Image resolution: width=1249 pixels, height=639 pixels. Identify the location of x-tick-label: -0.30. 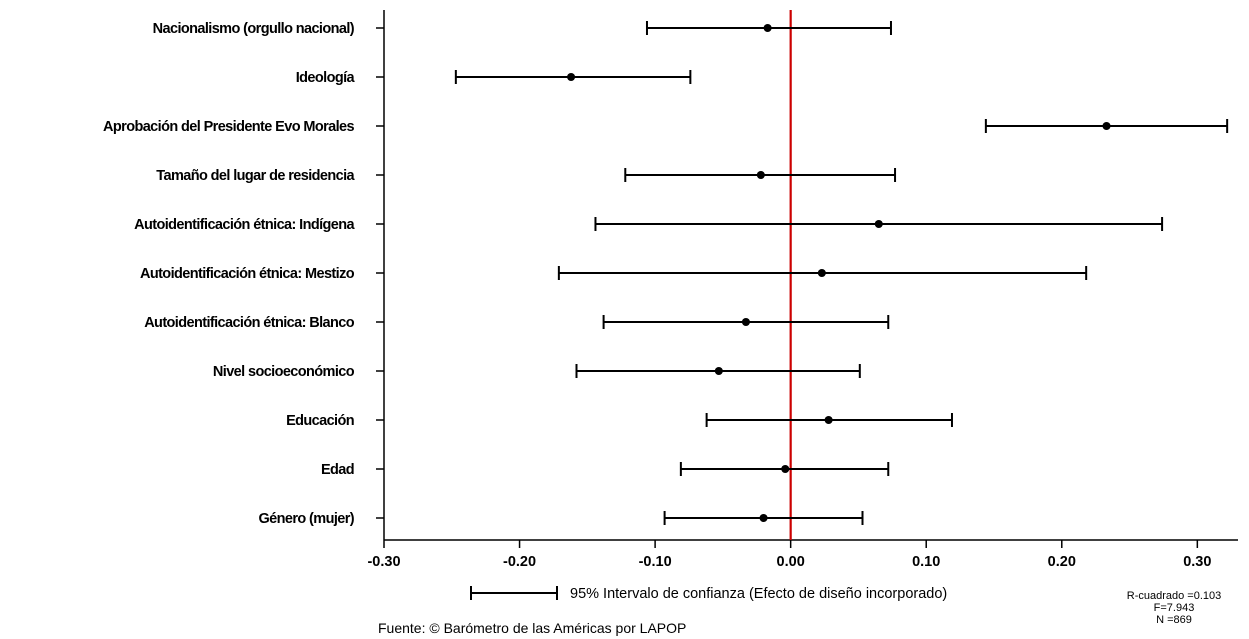
(383, 562).